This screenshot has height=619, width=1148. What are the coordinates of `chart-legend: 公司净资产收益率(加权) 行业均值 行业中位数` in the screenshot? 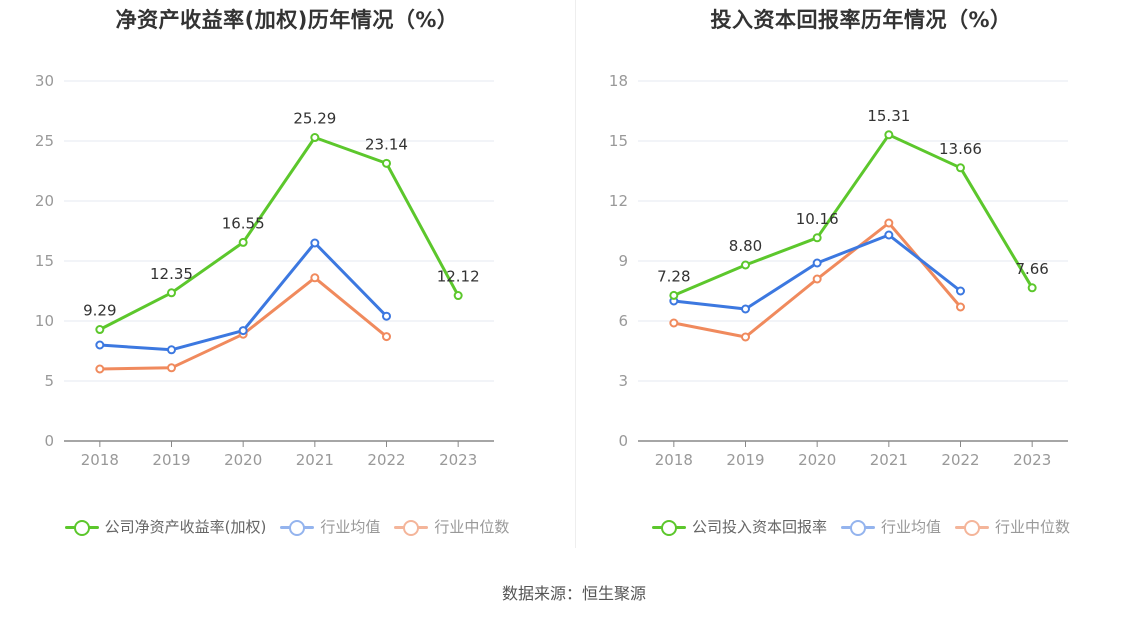 It's located at (287, 526).